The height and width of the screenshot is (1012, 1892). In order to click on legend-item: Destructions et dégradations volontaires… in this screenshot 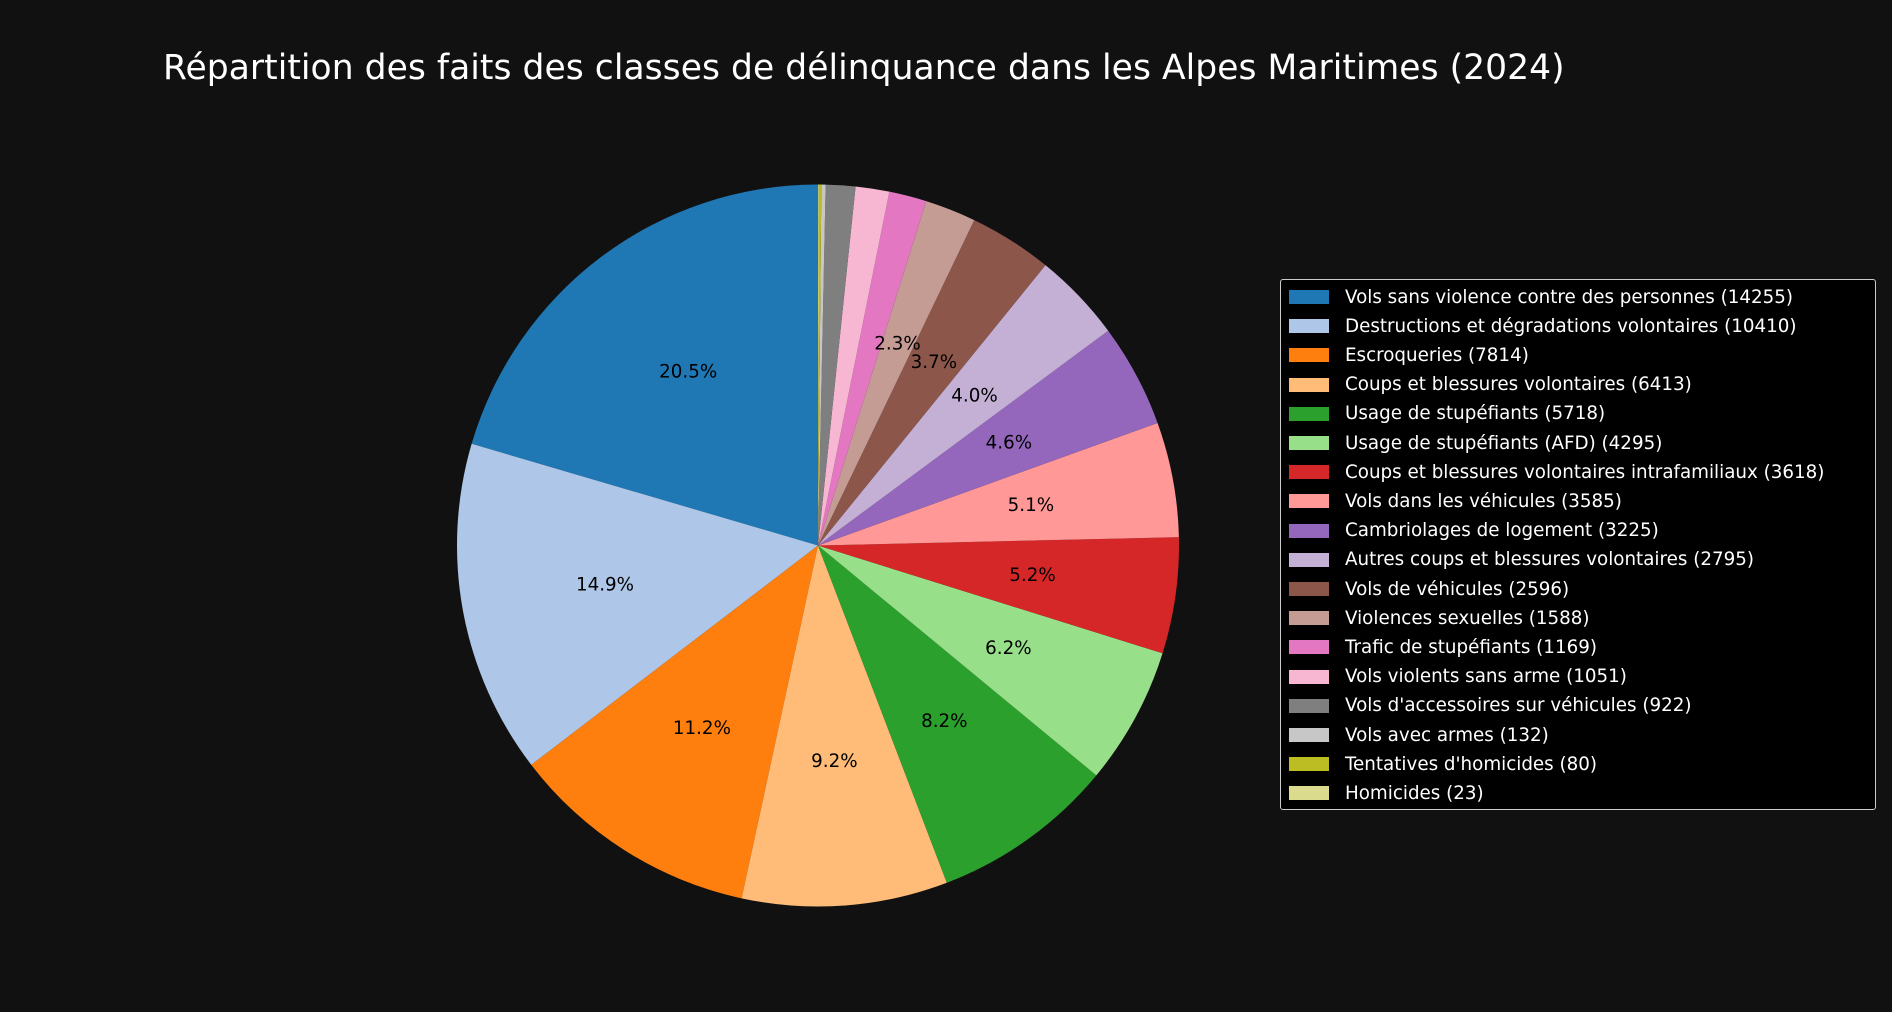, I will do `click(1543, 326)`.